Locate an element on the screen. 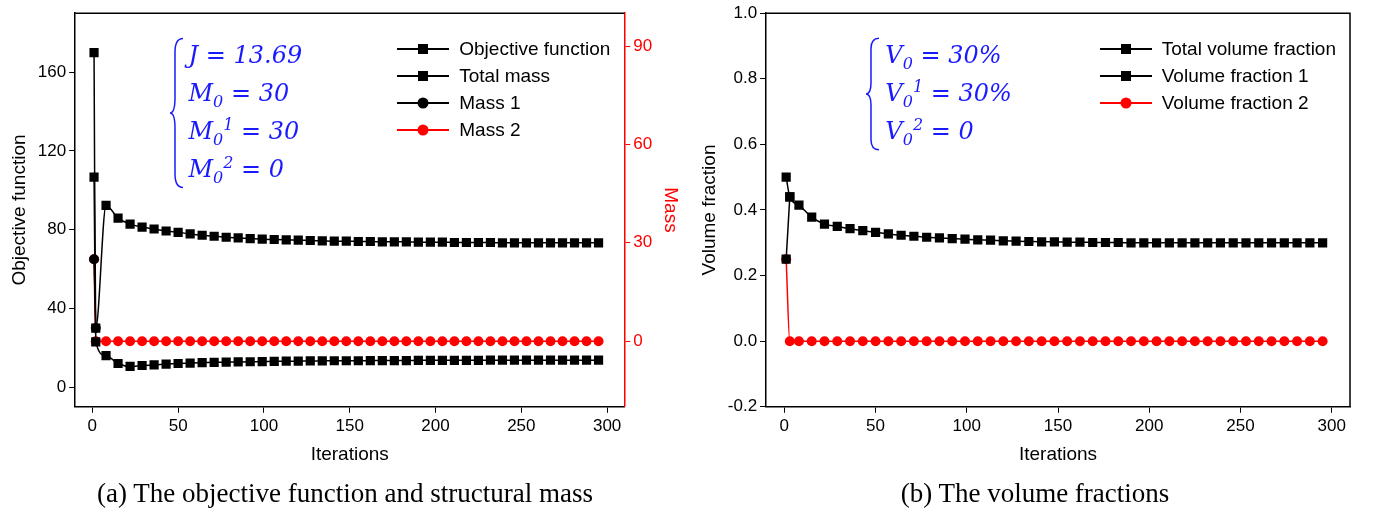  annotation: V$_{0}$$^{2}$ = 0 is located at coordinates (930, 132).